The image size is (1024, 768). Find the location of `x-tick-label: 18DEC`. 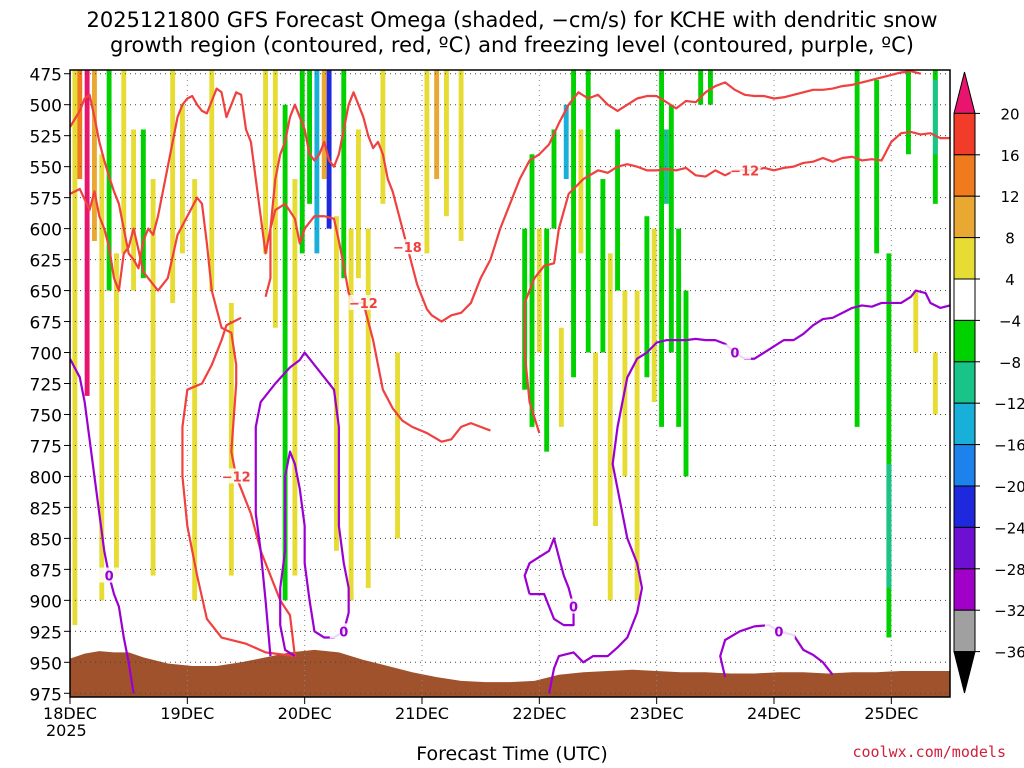

x-tick-label: 18DEC is located at coordinates (70, 713).